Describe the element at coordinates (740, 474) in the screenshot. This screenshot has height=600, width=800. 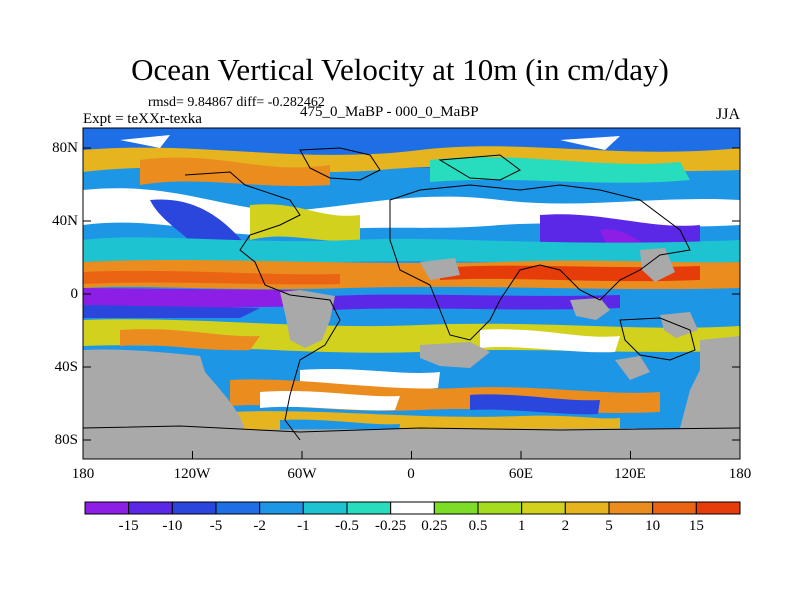
I see `lon-label-180-right: 180` at that location.